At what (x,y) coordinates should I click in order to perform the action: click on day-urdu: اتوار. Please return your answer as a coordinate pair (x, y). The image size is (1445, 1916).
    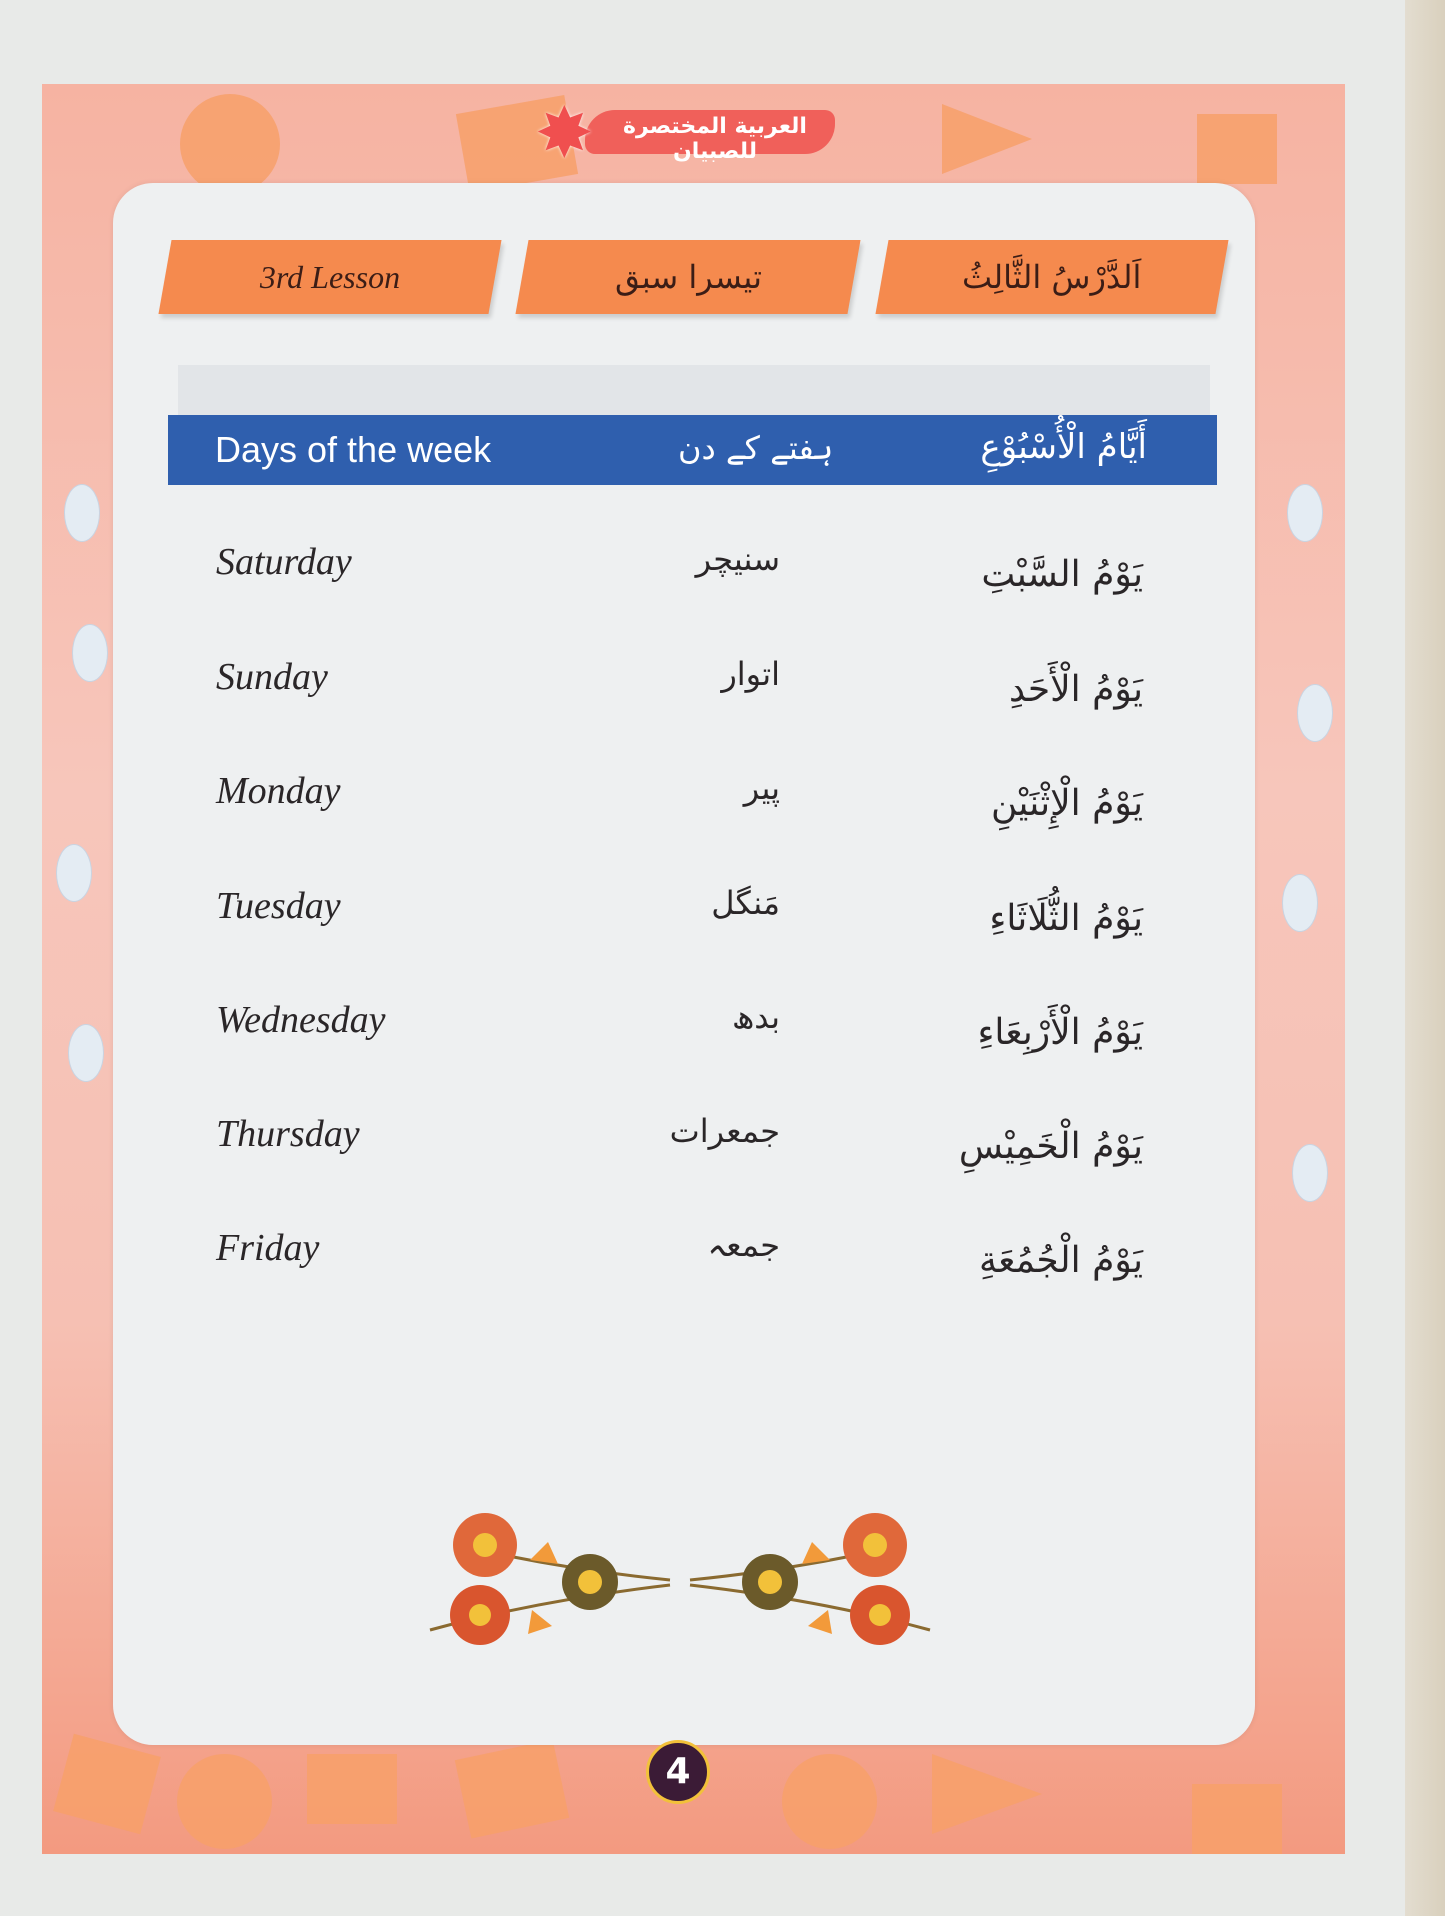
    Looking at the image, I should click on (750, 674).